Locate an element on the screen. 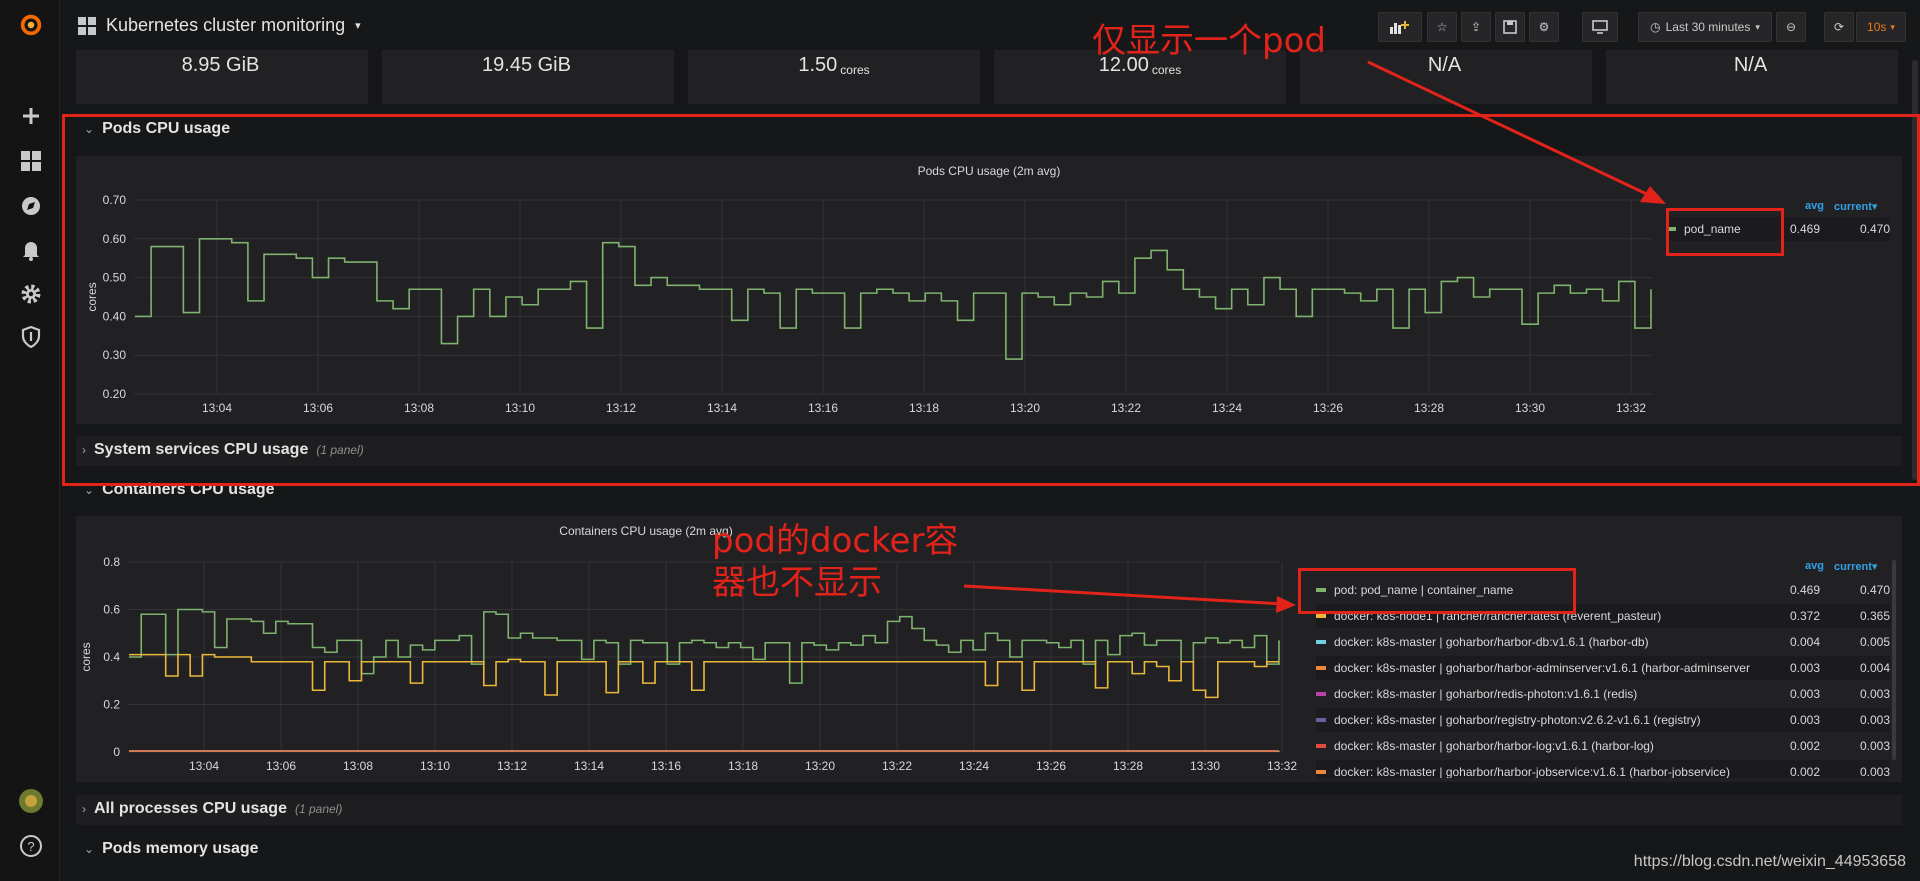 The image size is (1920, 881). settings-button: ⚙ is located at coordinates (1544, 27).